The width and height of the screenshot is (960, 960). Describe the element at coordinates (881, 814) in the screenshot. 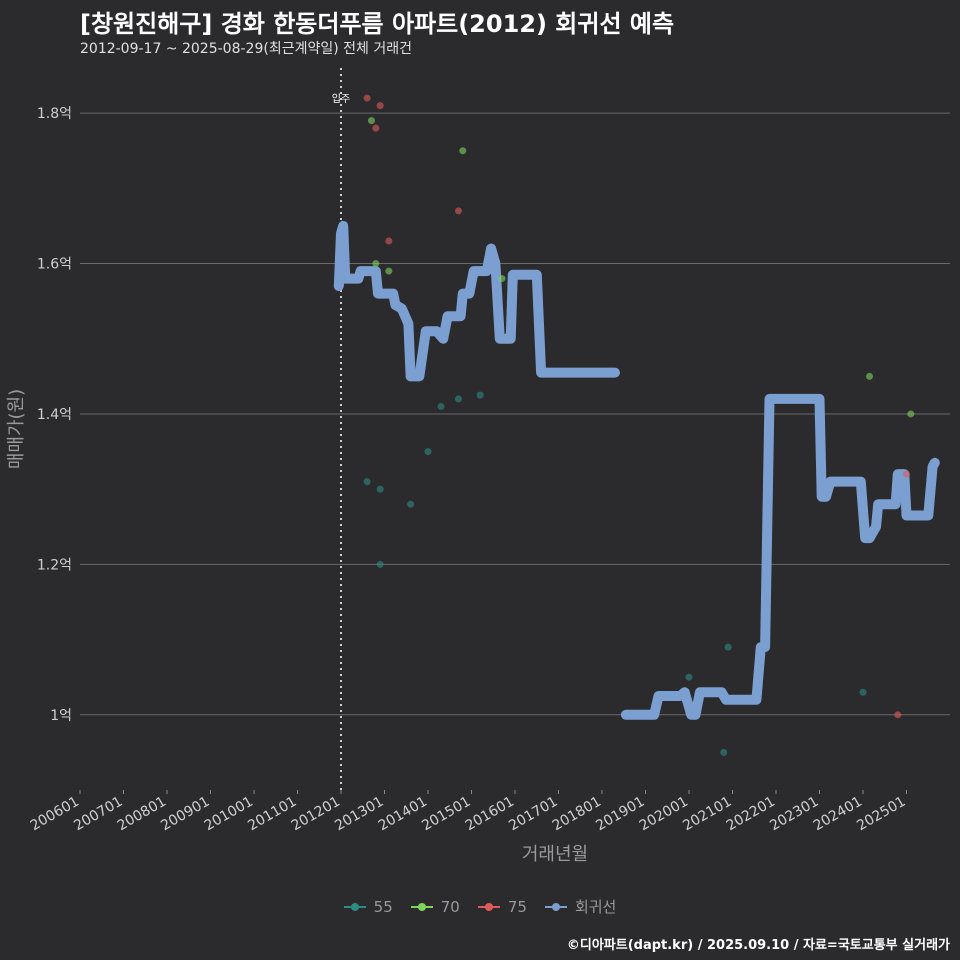

I see `x-tick-label: 202501` at that location.